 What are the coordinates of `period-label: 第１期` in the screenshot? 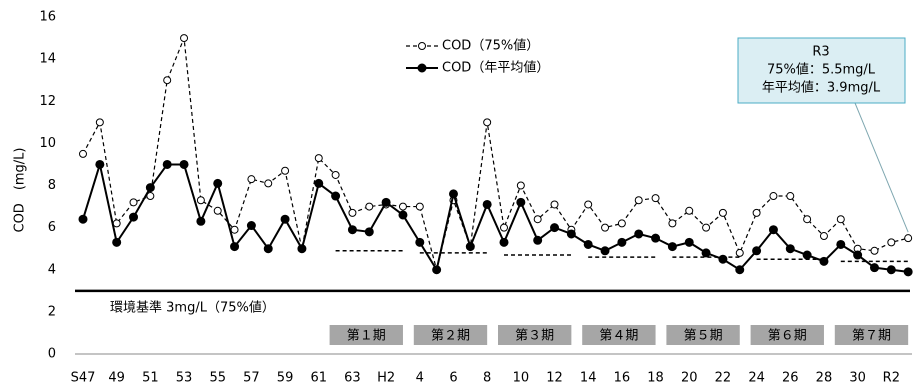 It's located at (366, 336).